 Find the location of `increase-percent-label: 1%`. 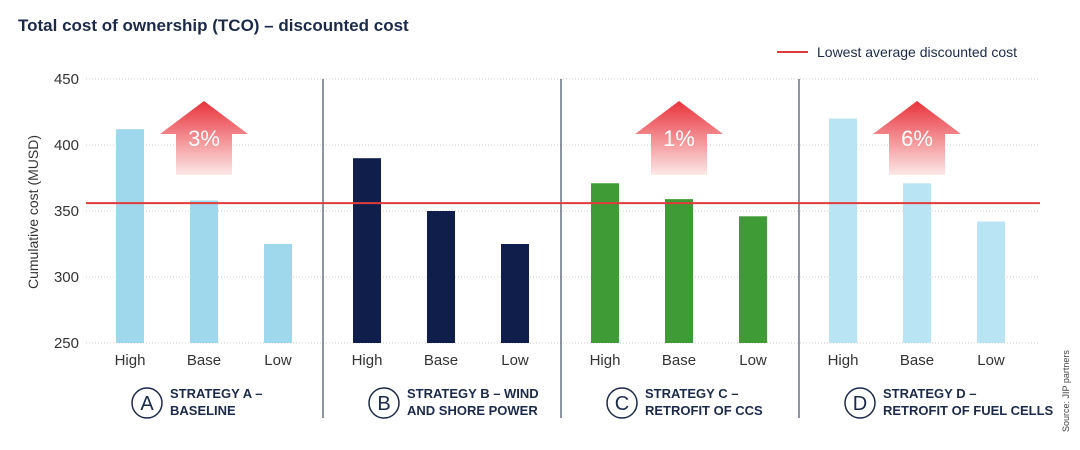

increase-percent-label: 1% is located at coordinates (679, 138).